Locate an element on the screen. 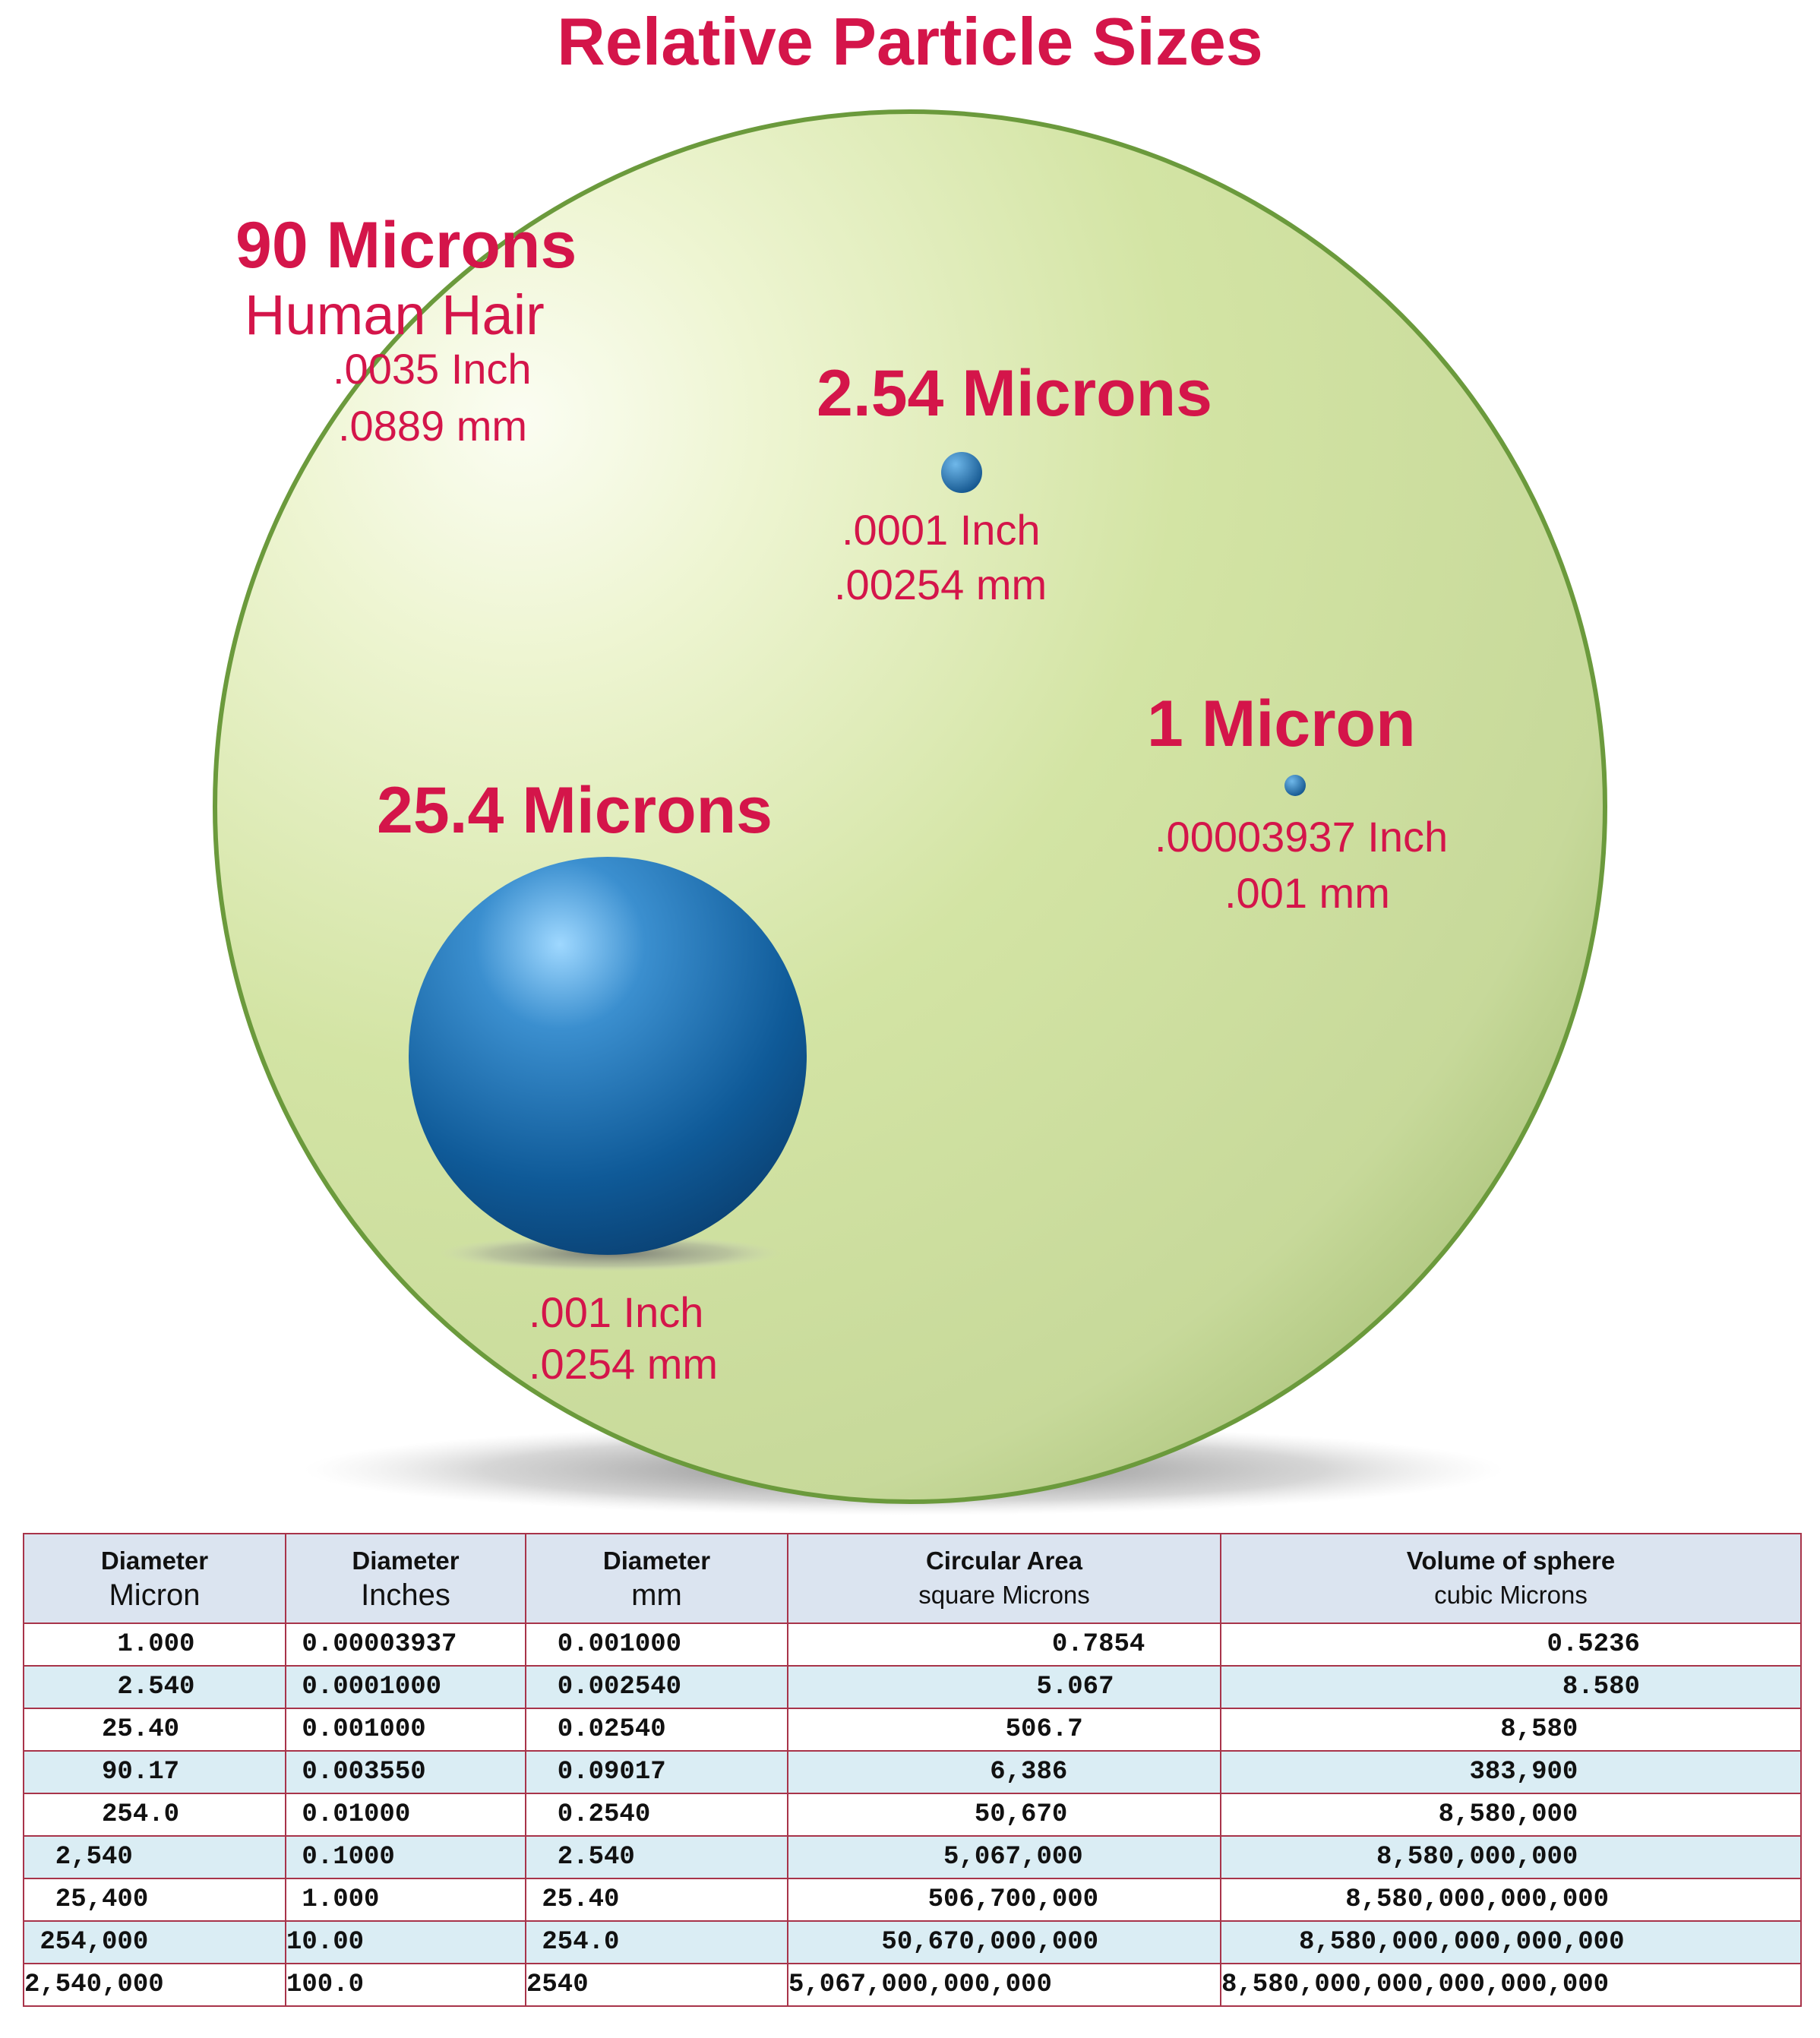 This screenshot has height=2038, width=1820. cell-area: 506,700,000 is located at coordinates (1004, 1900).